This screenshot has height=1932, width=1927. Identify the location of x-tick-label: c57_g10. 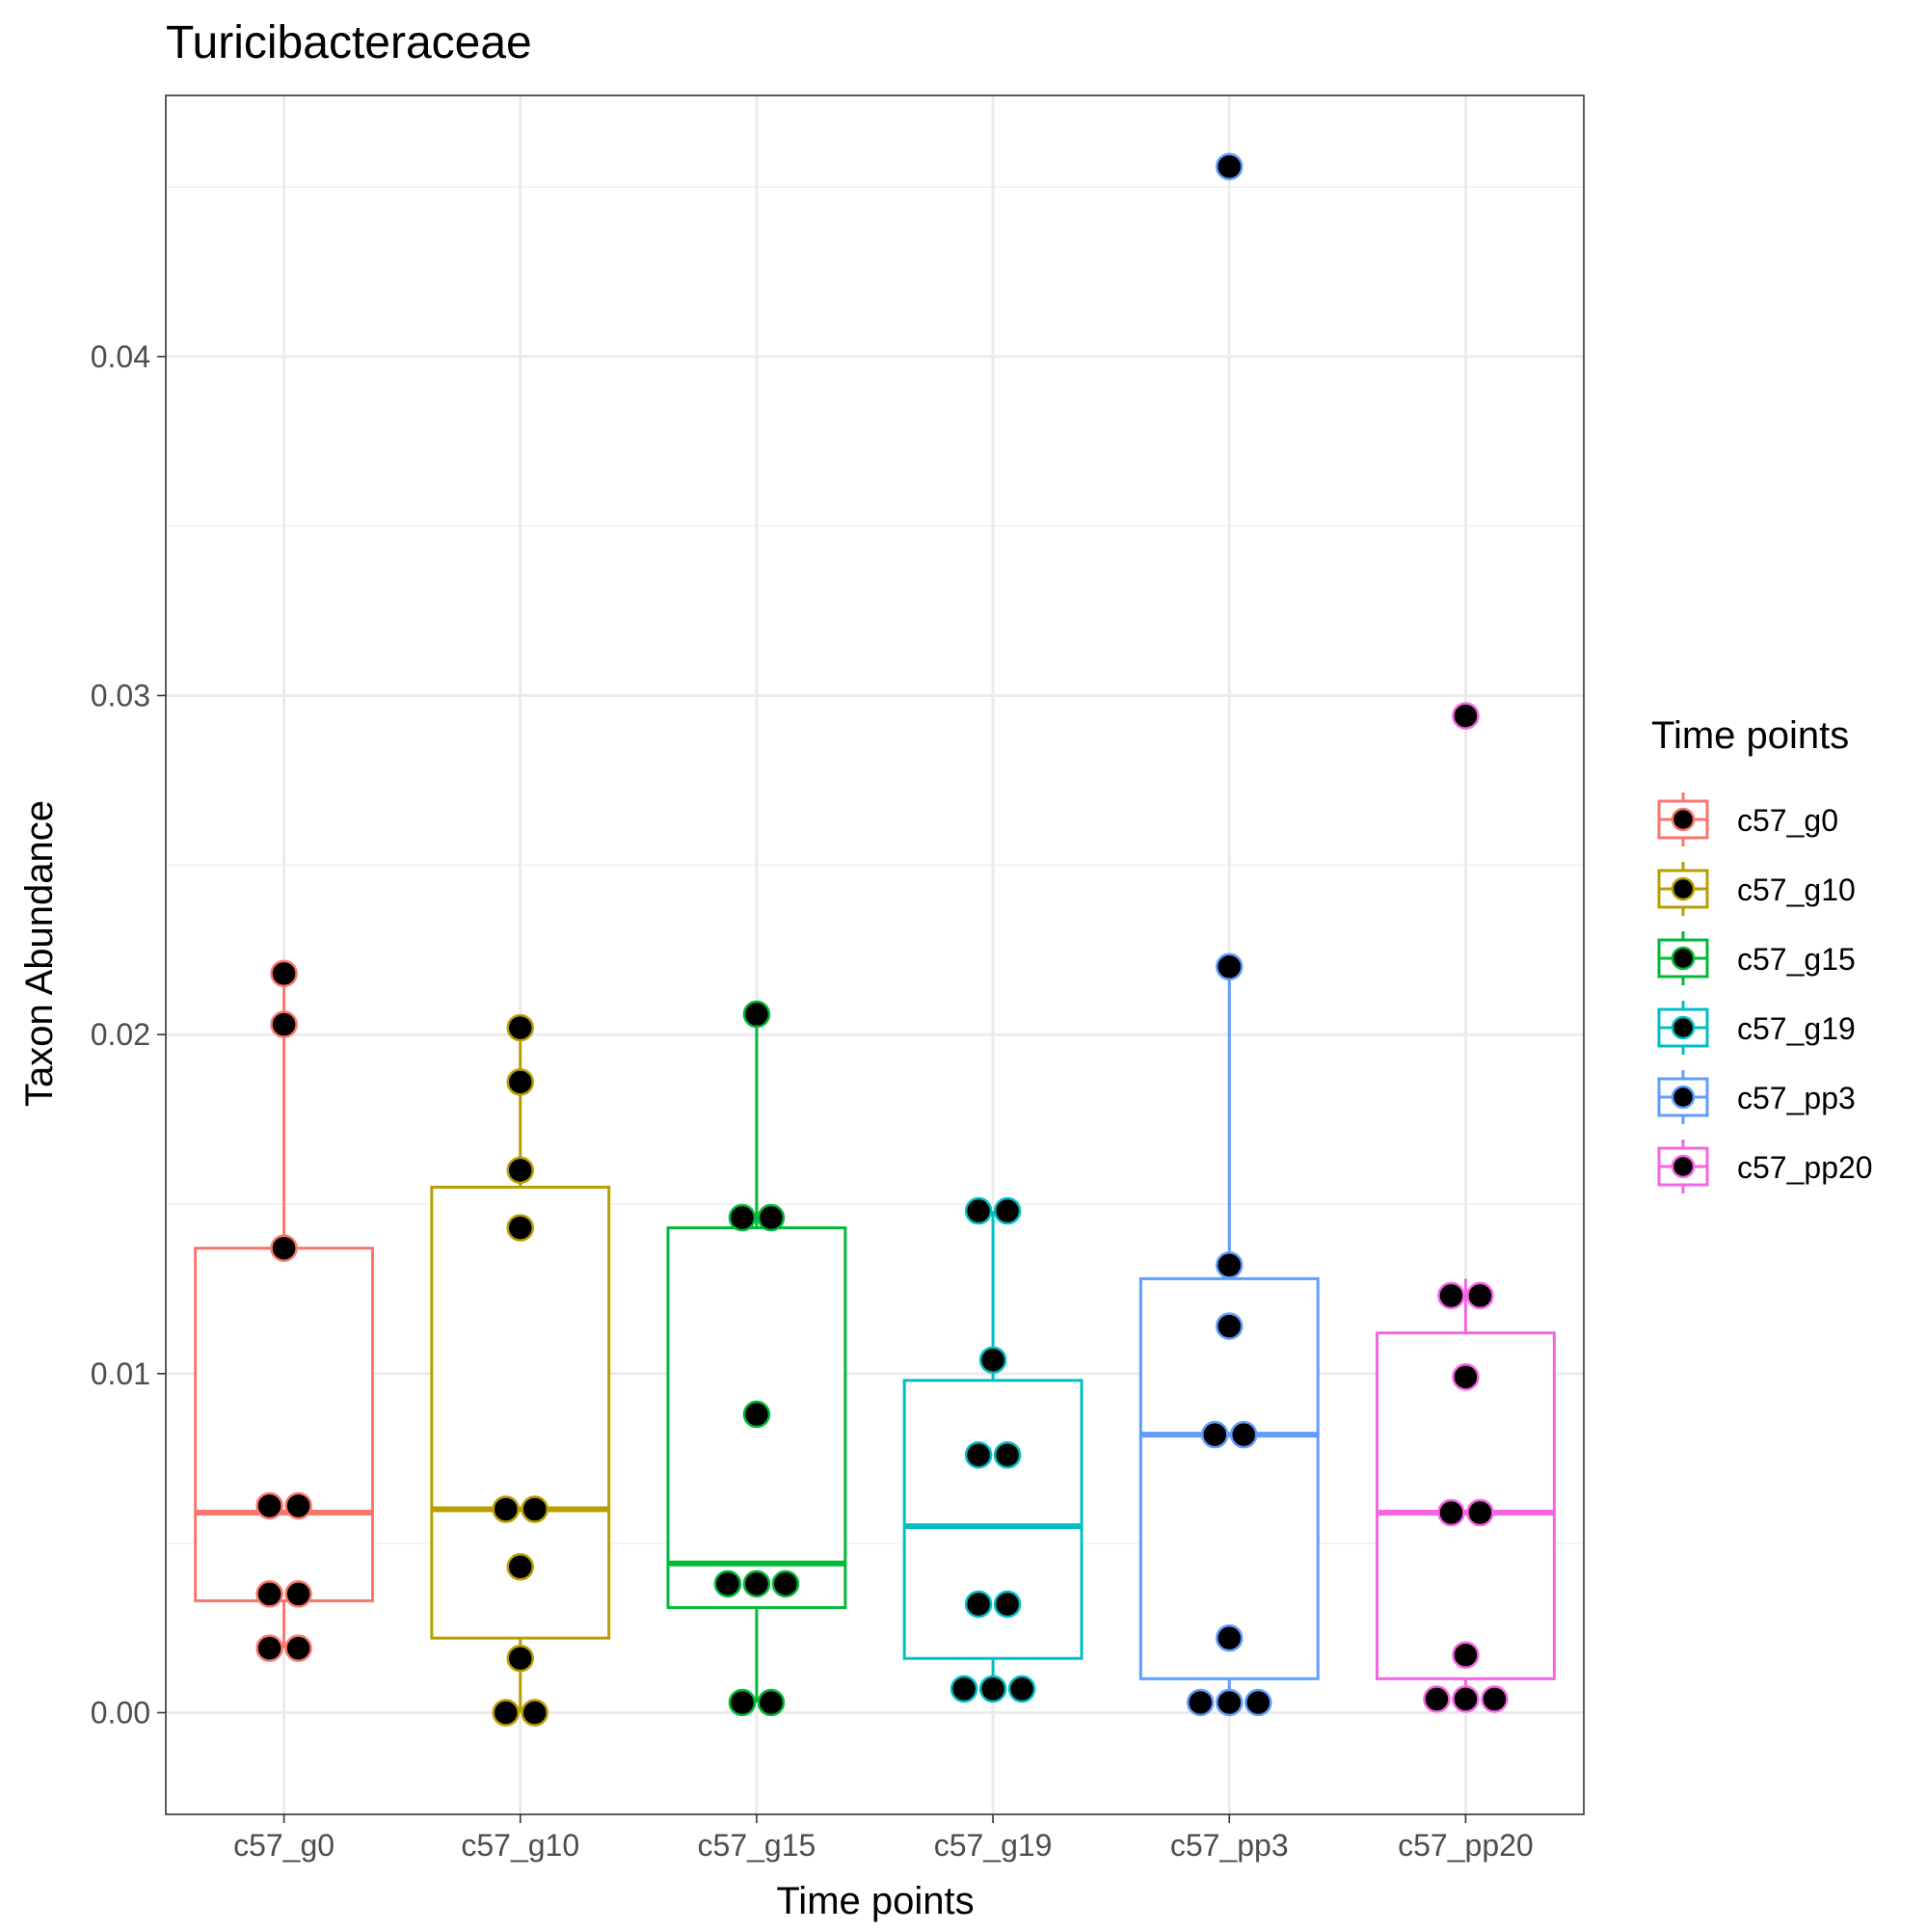
(520, 1846).